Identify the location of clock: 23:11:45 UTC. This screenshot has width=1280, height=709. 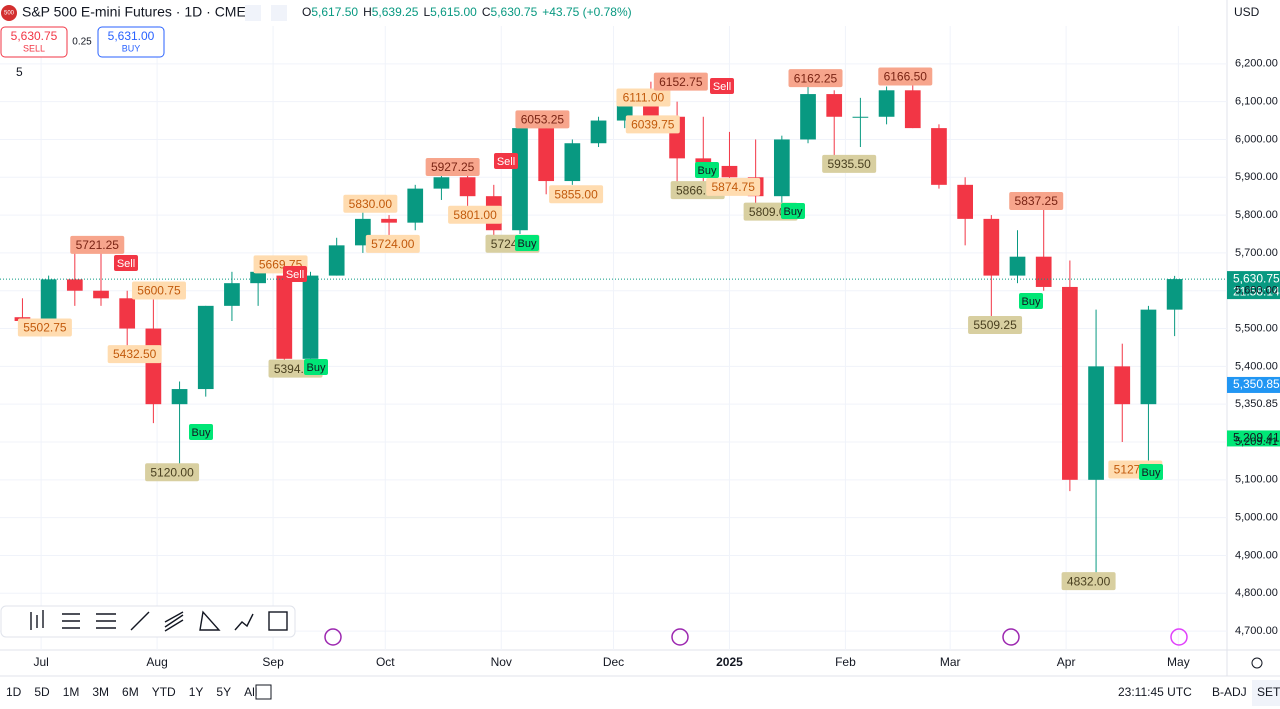
(1155, 692).